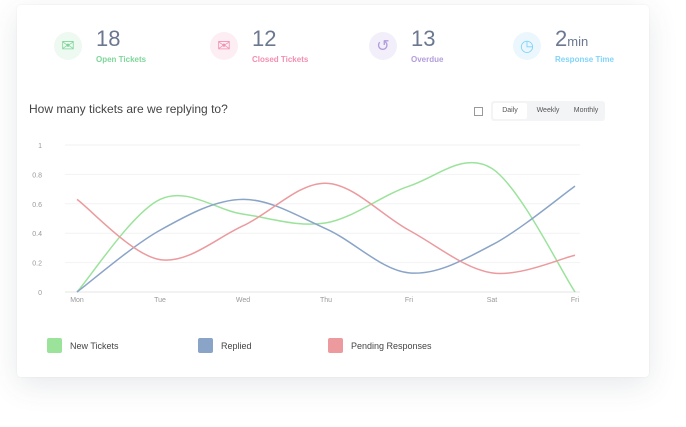 The image size is (686, 427). What do you see at coordinates (37, 205) in the screenshot?
I see `y-tick-label: 0.6` at bounding box center [37, 205].